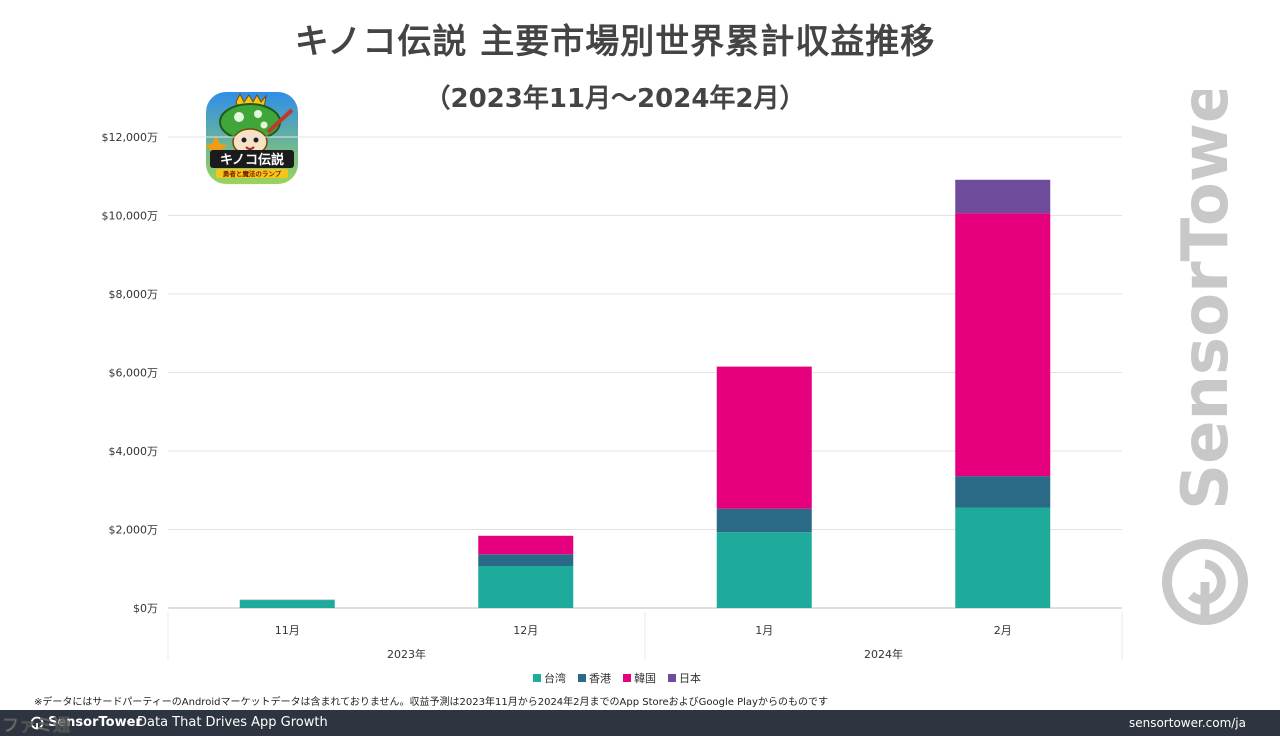 The width and height of the screenshot is (1280, 736). I want to click on x-axis-ticks: 11月 12月 1月 2月, so click(643, 630).